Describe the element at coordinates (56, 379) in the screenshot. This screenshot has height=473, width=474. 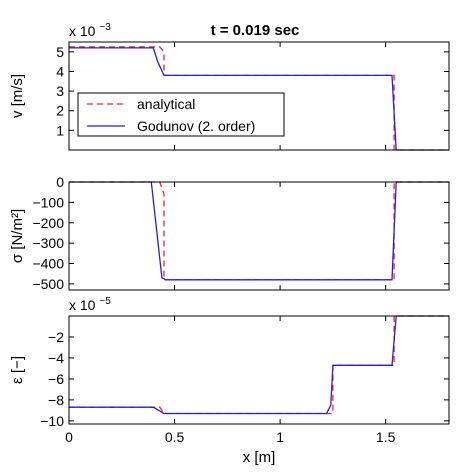
I see `y-tick-label: −6` at that location.